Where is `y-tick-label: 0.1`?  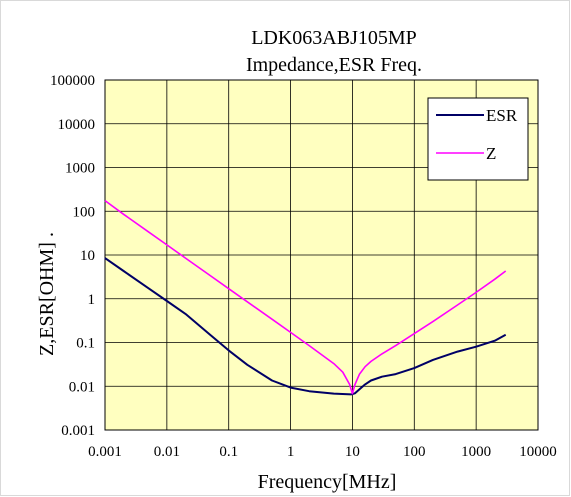
y-tick-label: 0.1 is located at coordinates (85, 344).